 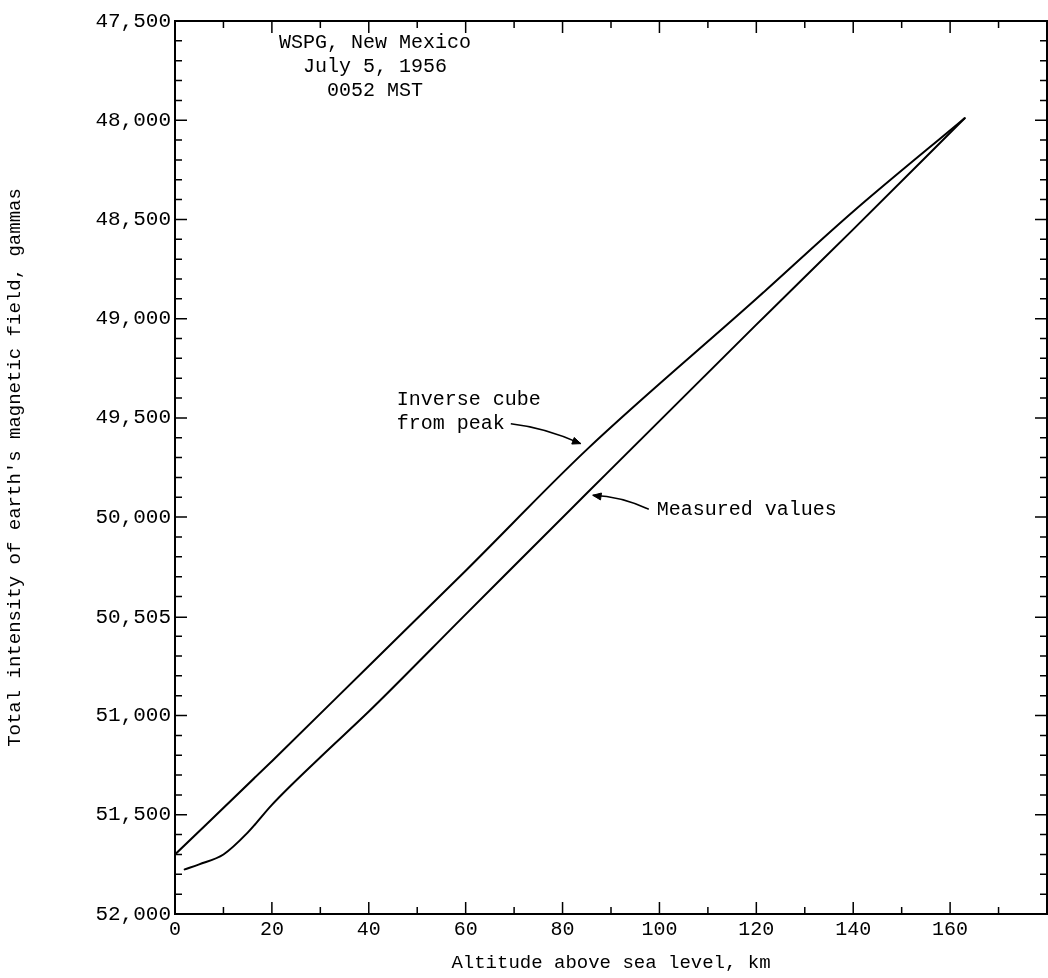 I want to click on annotation: 0052 MST, so click(x=375, y=91).